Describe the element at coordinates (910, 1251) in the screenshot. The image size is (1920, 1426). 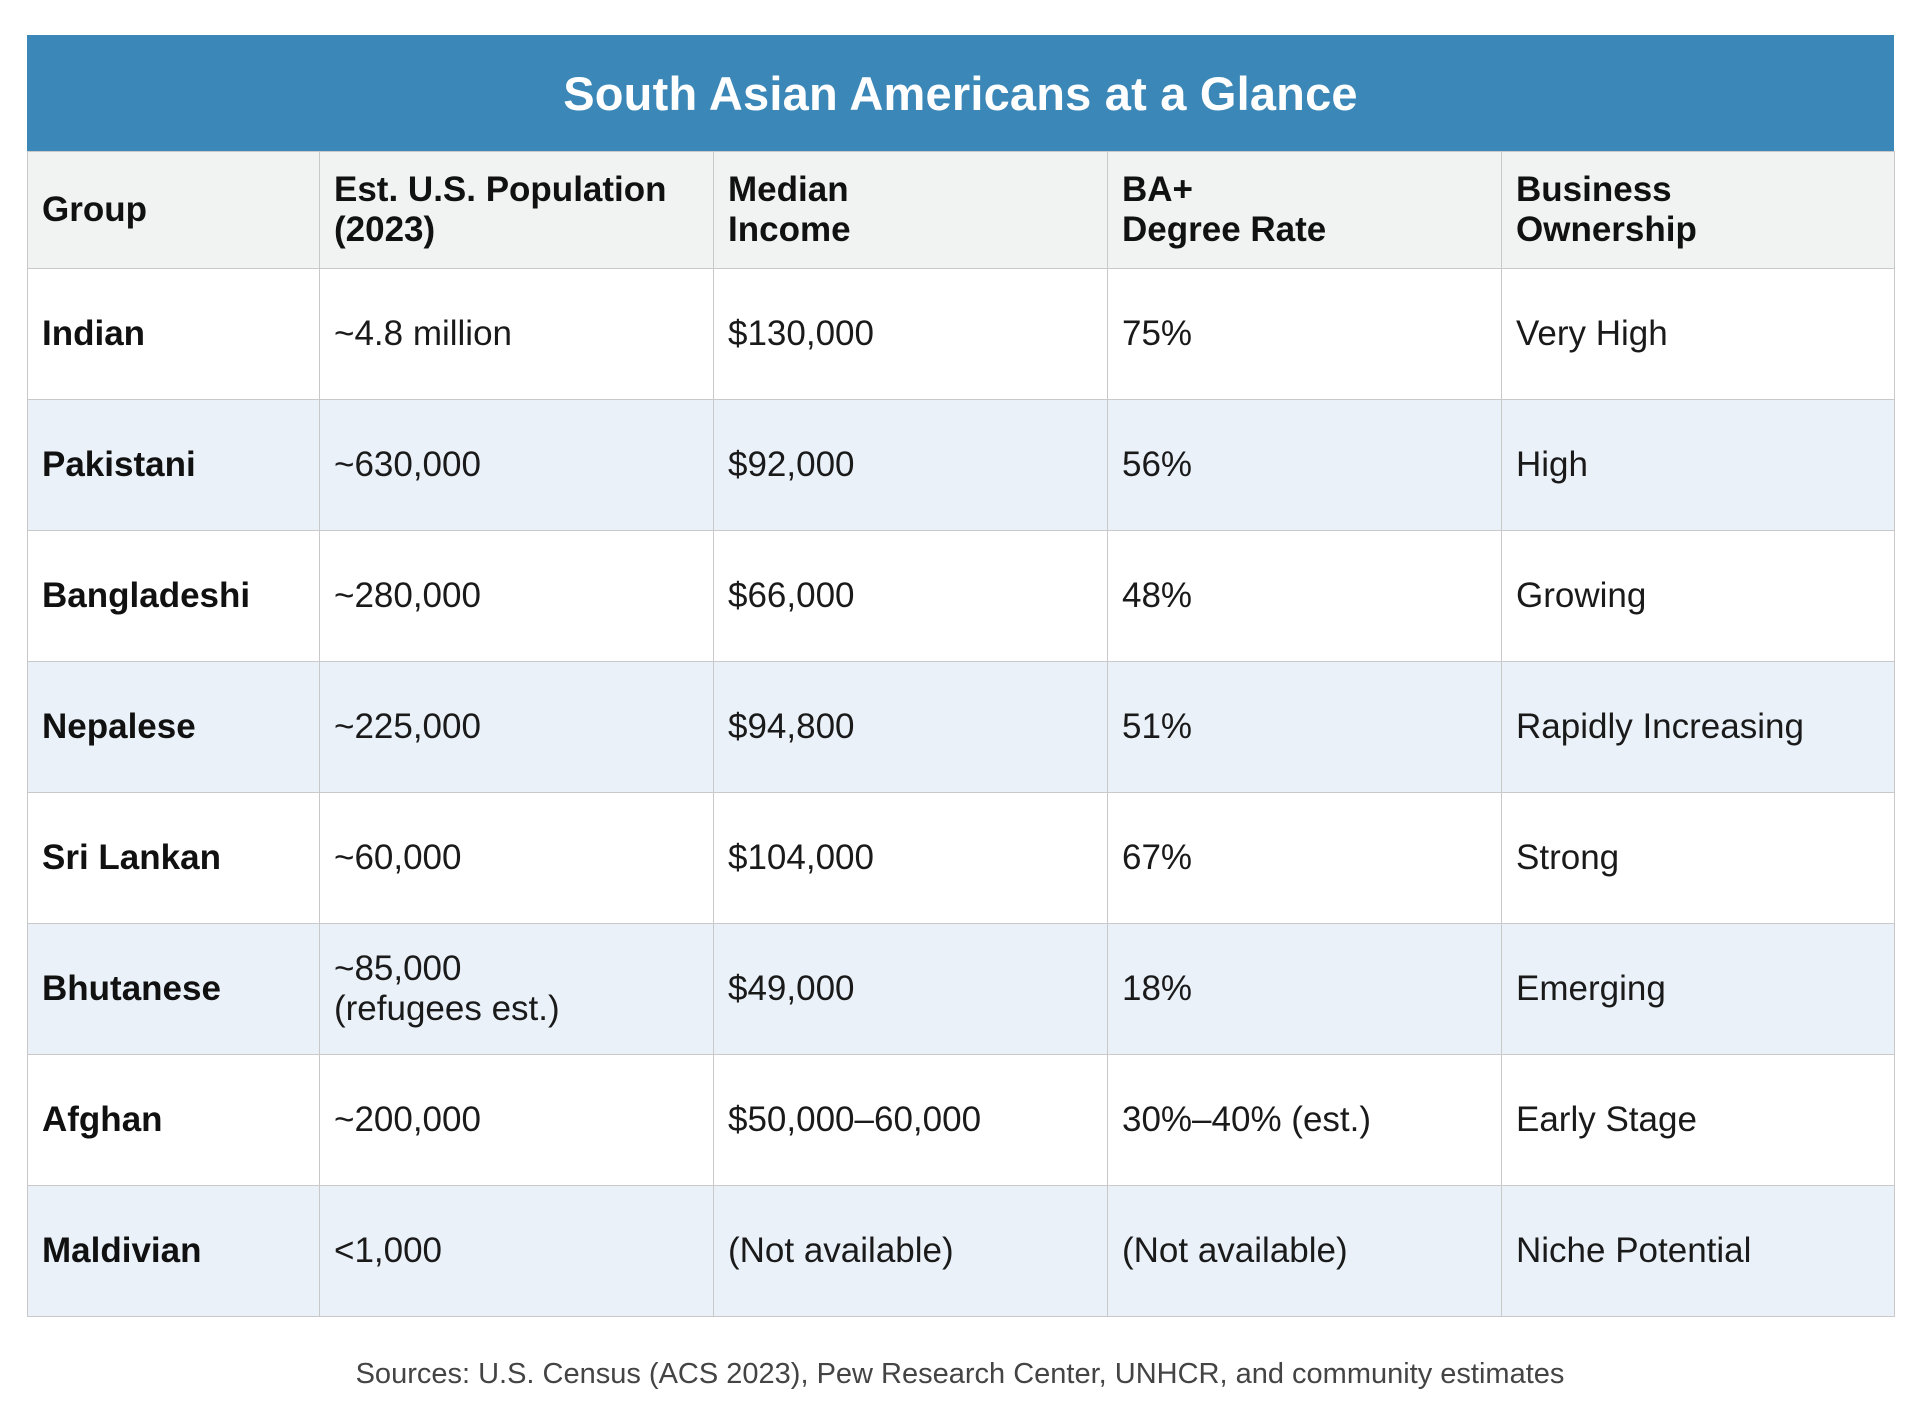
I see `cell-income: (Not available)` at that location.